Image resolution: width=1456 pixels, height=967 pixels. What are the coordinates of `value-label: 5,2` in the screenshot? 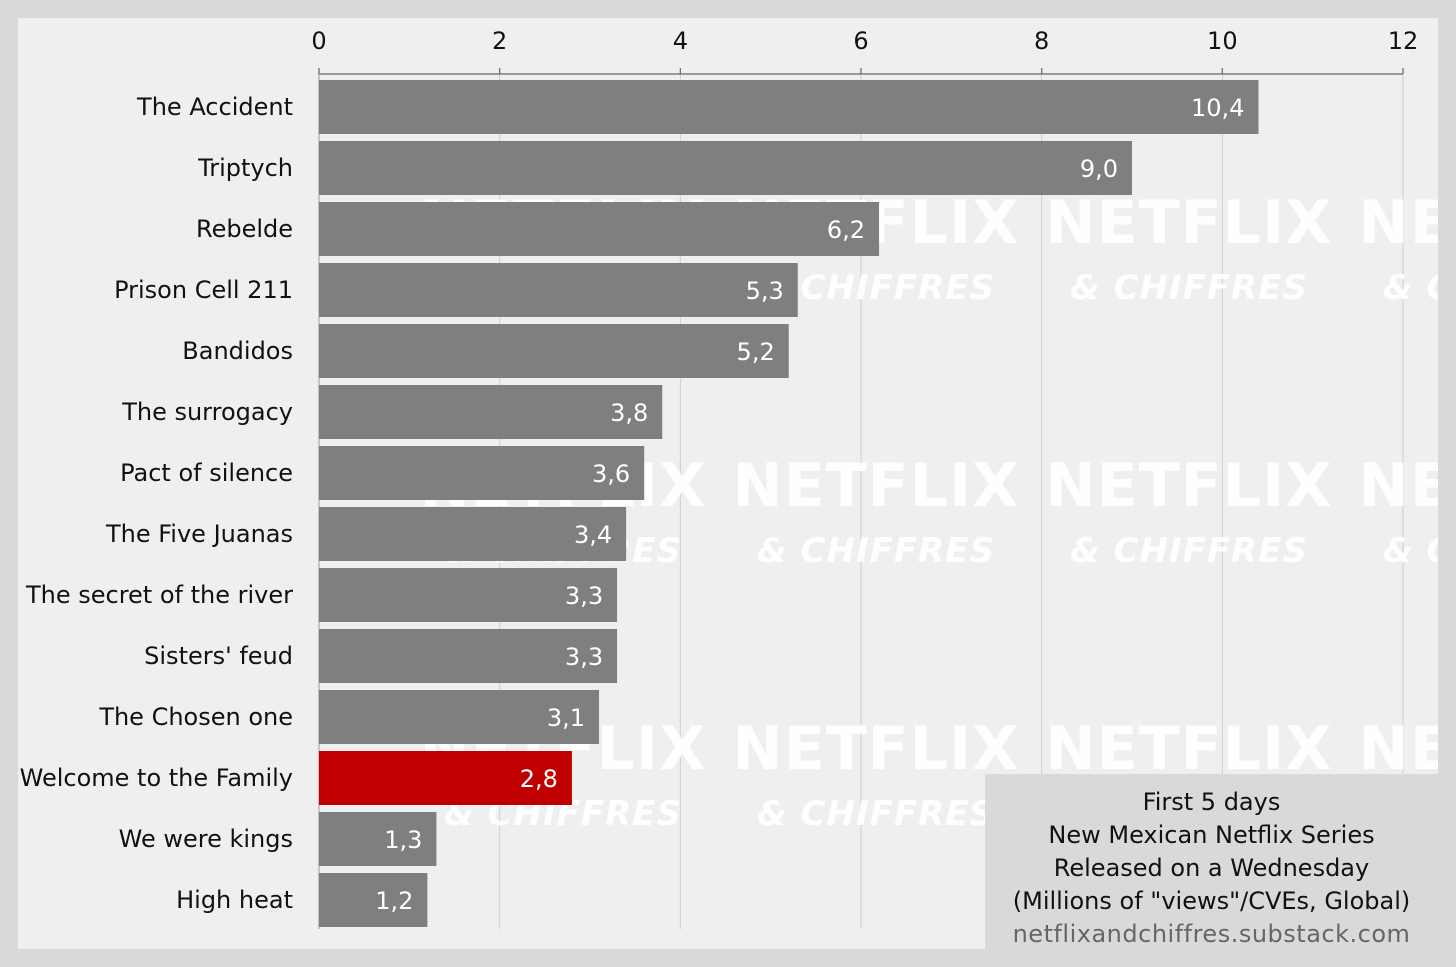 It's located at (756, 352).